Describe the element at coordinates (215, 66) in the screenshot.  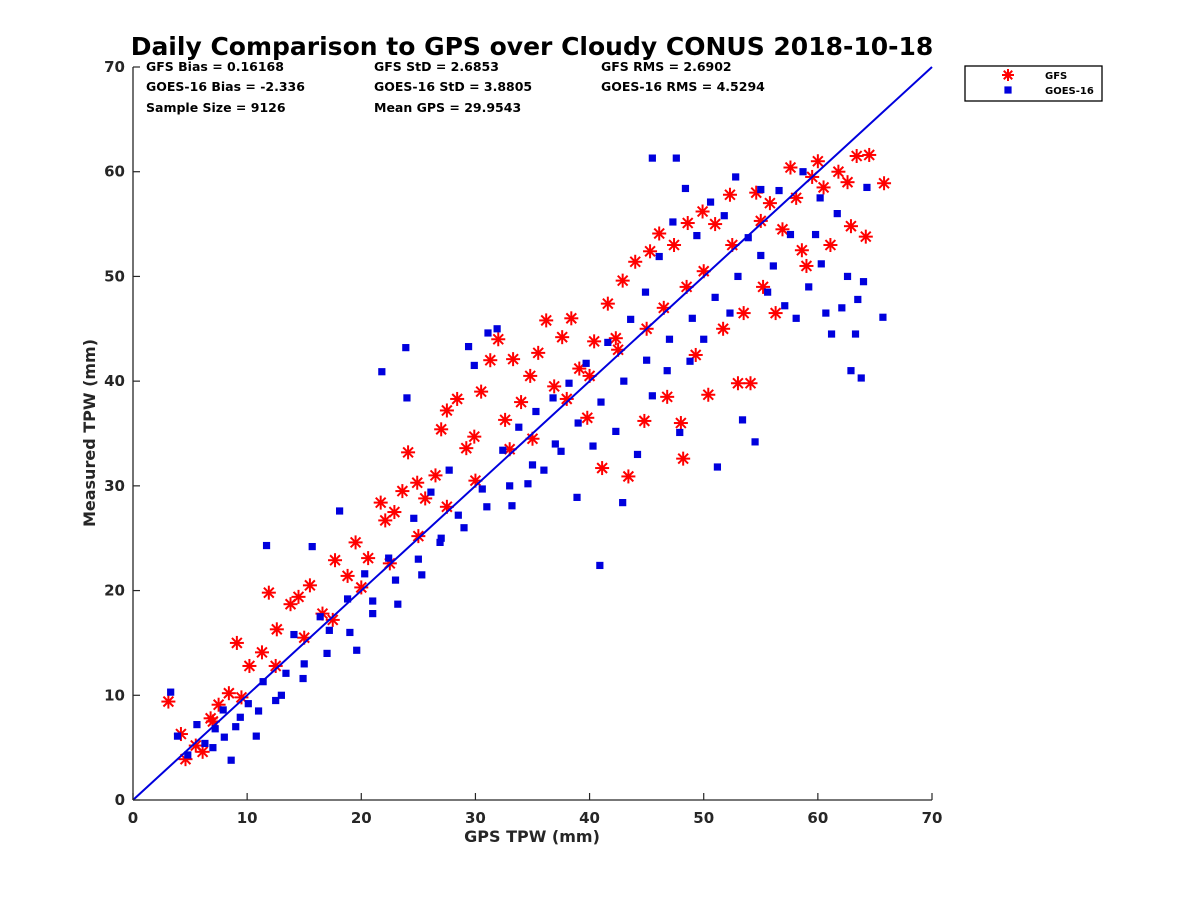
I see `stat-0-0: GFS Bias = 0.16168` at that location.